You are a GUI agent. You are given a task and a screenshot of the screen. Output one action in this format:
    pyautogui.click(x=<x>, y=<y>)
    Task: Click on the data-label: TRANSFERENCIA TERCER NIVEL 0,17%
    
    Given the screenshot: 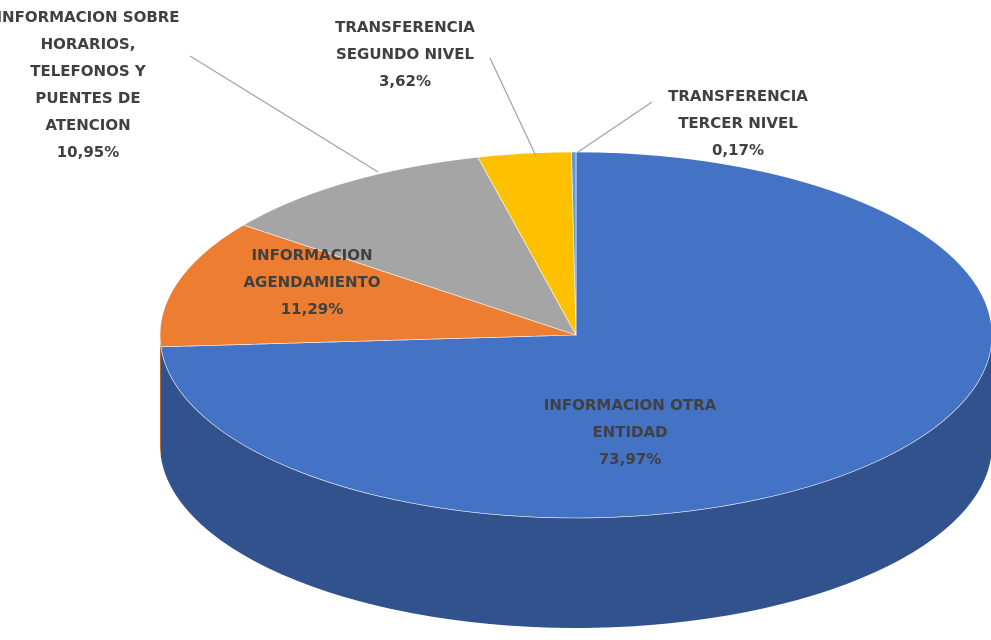 What is the action you would take?
    pyautogui.click(x=738, y=123)
    